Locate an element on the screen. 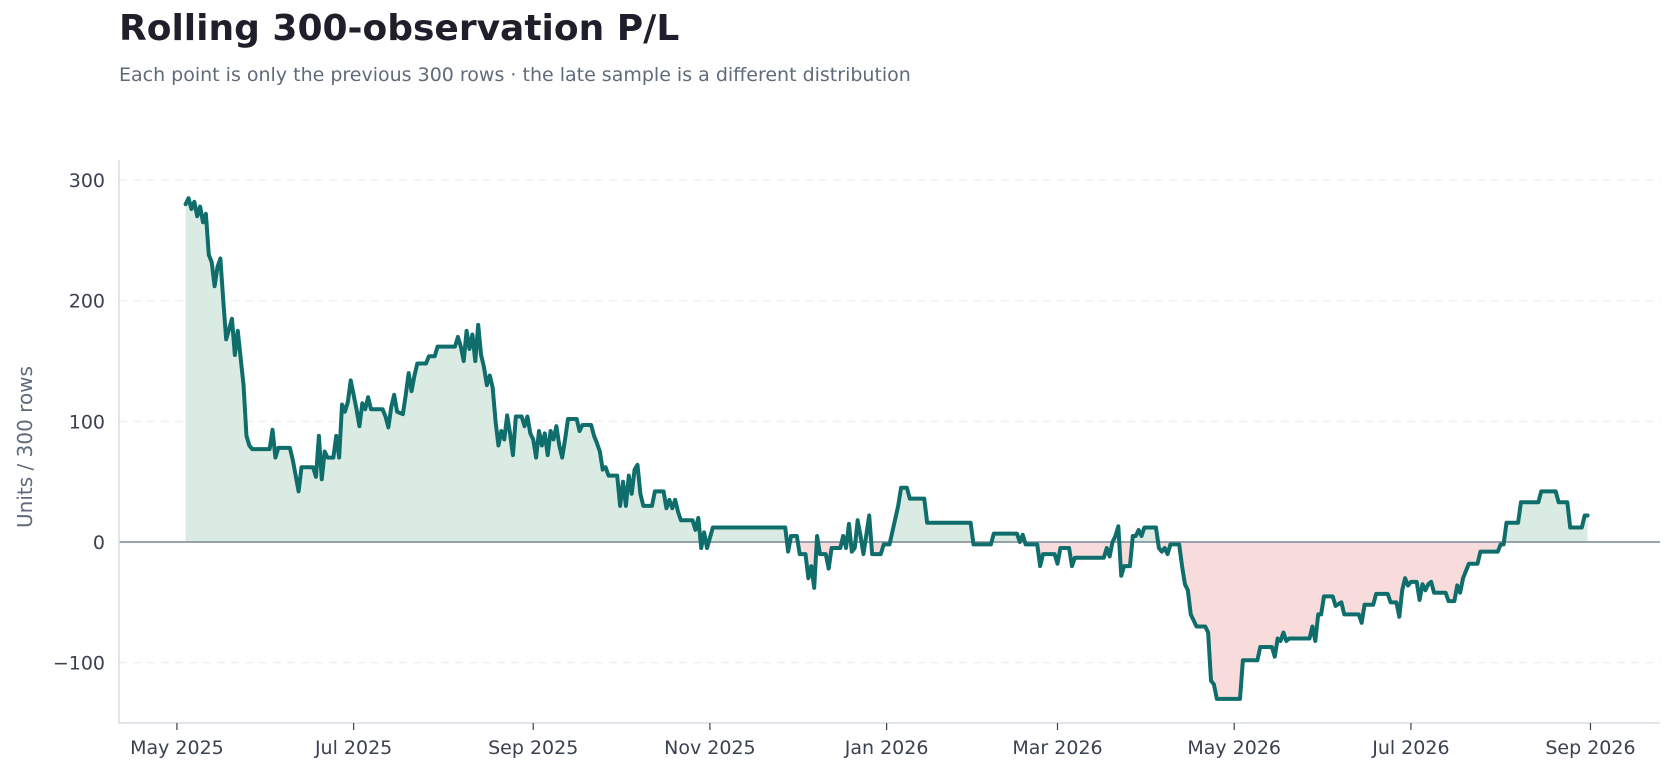  x-tick-label: Jul 2025 is located at coordinates (353, 748).